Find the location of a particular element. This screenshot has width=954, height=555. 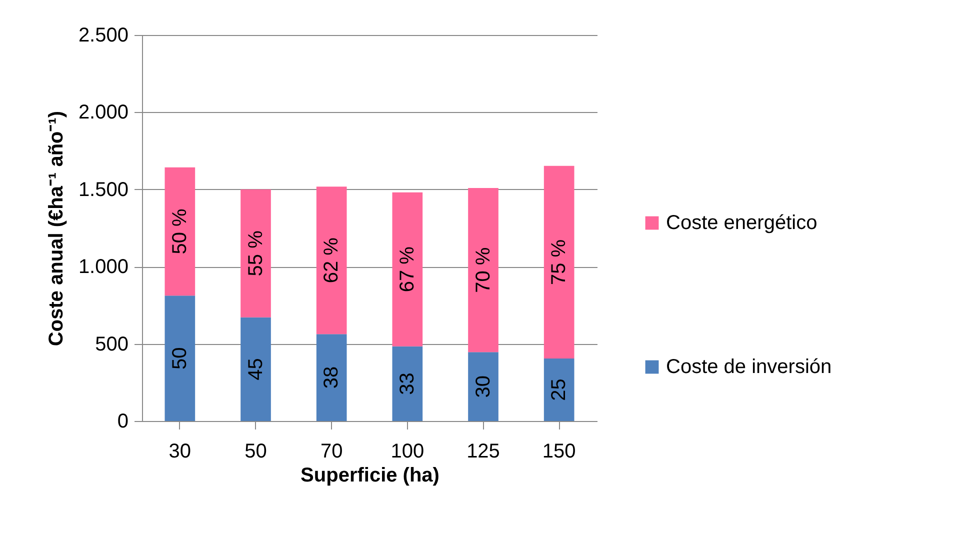

x-tick-label: 50 is located at coordinates (255, 451).